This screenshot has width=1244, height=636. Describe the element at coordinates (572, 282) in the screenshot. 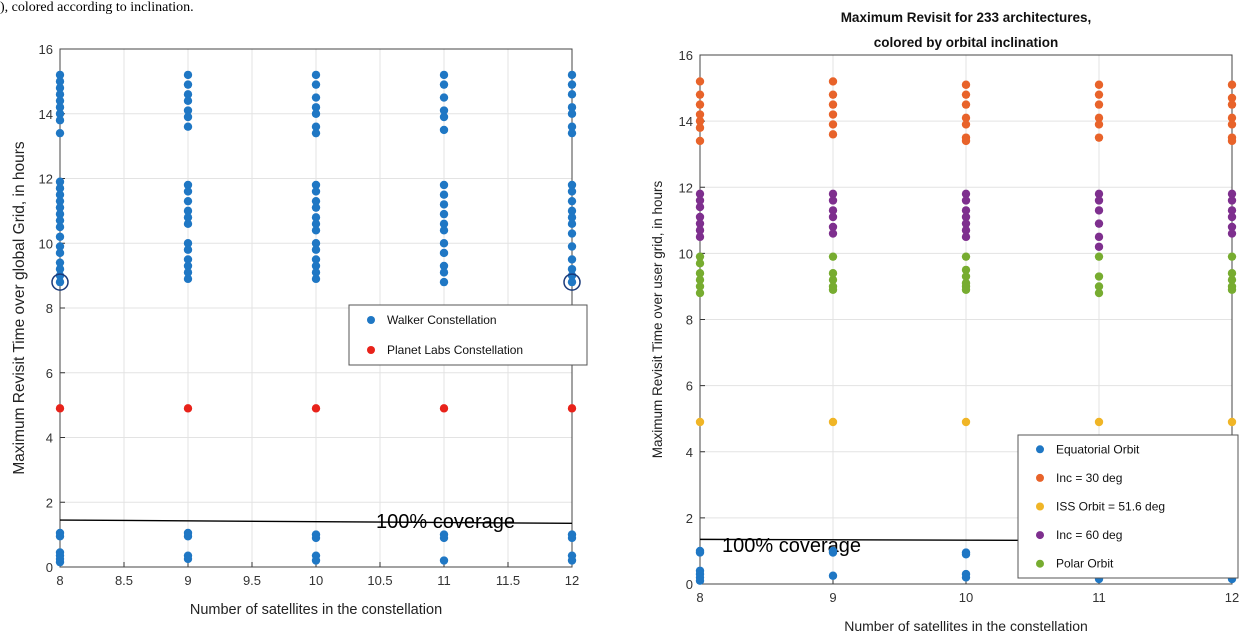

I see `highlight-circle` at that location.